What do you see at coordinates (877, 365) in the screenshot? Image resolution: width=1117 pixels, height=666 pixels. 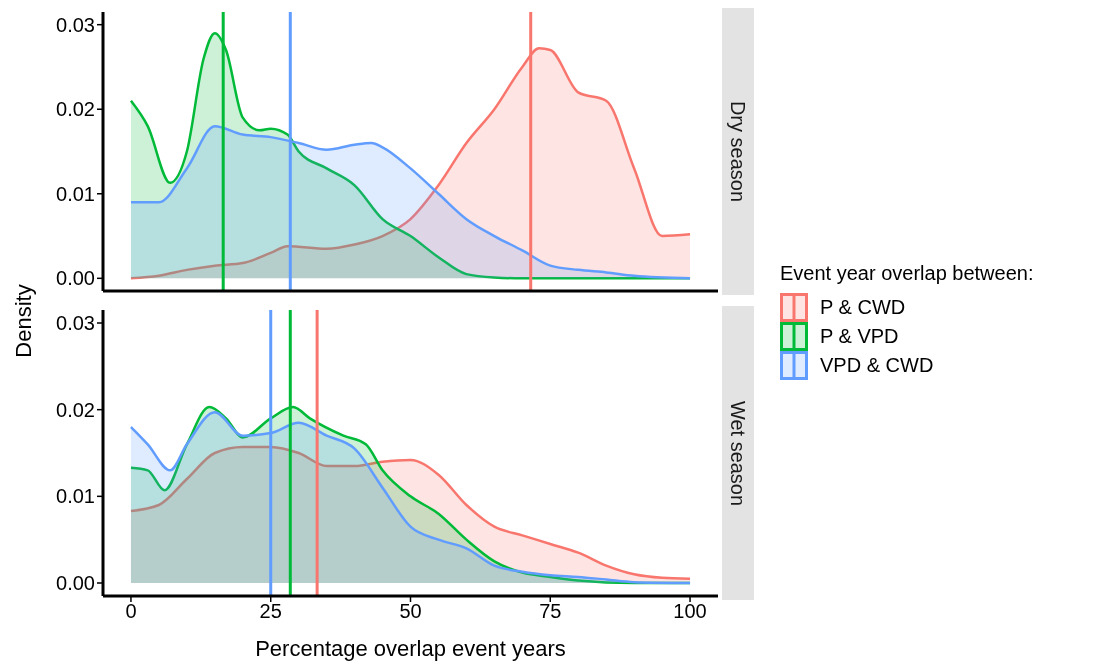 I see `legend-label: VPD & CWD` at bounding box center [877, 365].